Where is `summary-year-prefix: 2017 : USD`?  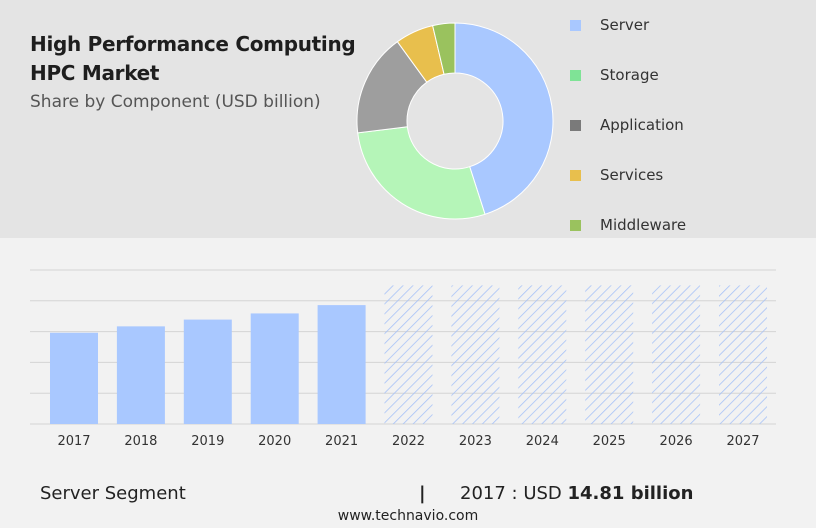 summary-year-prefix: 2017 : USD is located at coordinates (514, 493).